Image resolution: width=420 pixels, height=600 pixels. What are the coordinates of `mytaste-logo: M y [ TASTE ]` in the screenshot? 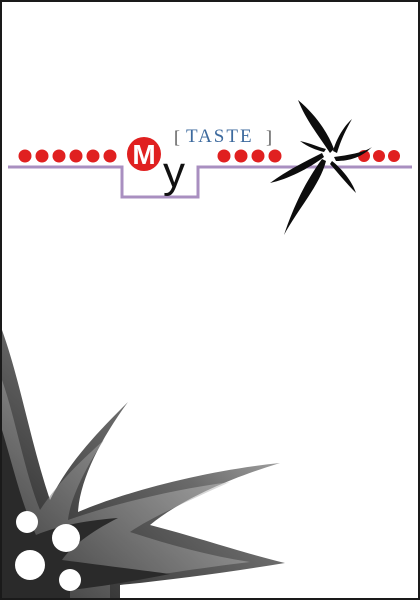 It's located at (199, 161).